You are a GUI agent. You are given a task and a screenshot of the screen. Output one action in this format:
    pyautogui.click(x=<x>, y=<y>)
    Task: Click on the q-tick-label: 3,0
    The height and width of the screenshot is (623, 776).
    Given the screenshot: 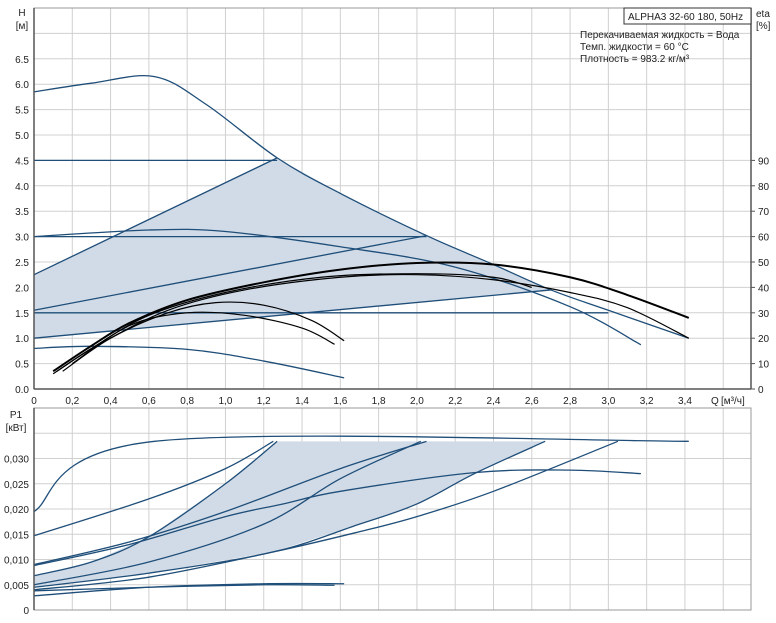 What is the action you would take?
    pyautogui.click(x=608, y=401)
    